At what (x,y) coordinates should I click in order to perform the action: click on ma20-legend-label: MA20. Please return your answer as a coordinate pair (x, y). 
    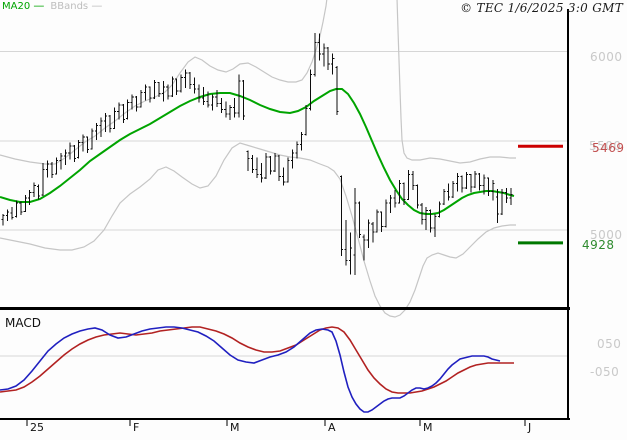
    Looking at the image, I should click on (16, 6).